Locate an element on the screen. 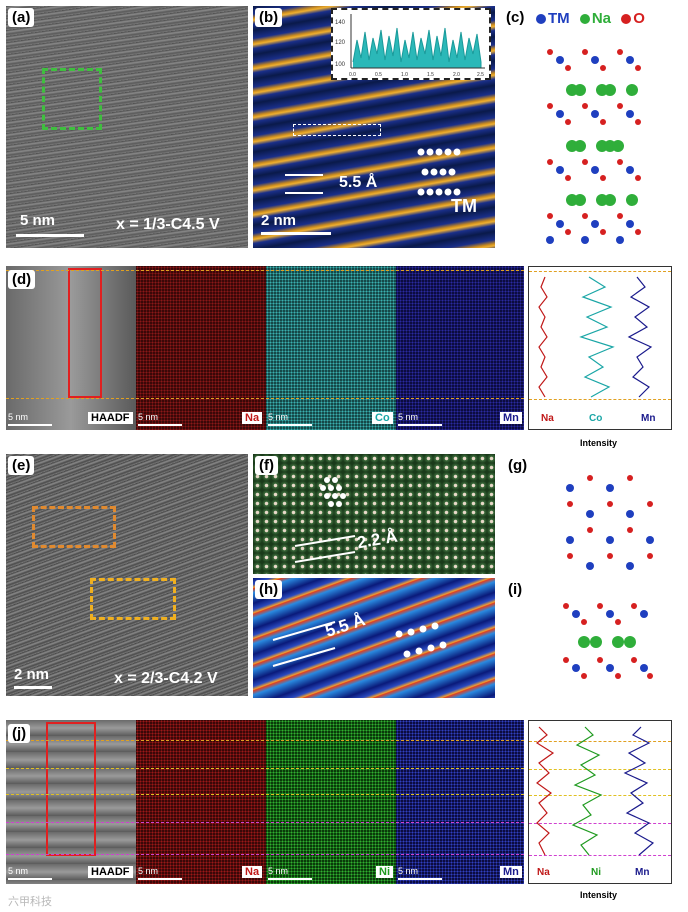 This screenshot has height=912, width=688. legend-dot-na is located at coordinates (584, 19).